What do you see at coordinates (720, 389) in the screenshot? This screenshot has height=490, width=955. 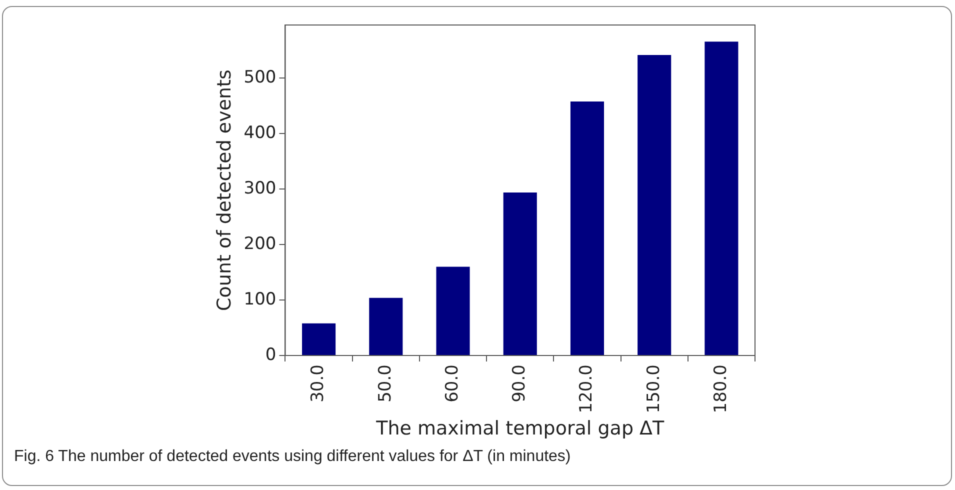 I see `x-tick-label: 180.0` at bounding box center [720, 389].